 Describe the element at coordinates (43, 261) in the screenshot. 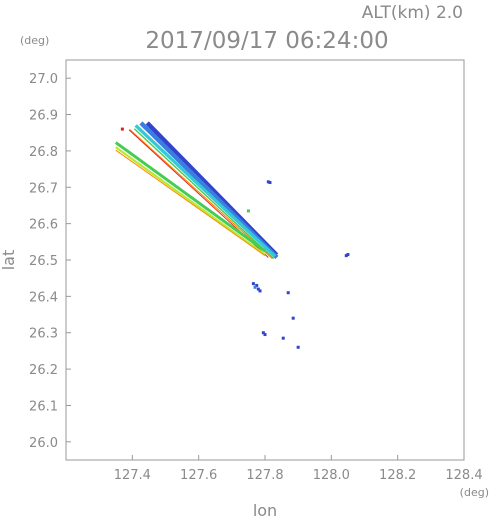

I see `y-tick-label: 26.5` at that location.